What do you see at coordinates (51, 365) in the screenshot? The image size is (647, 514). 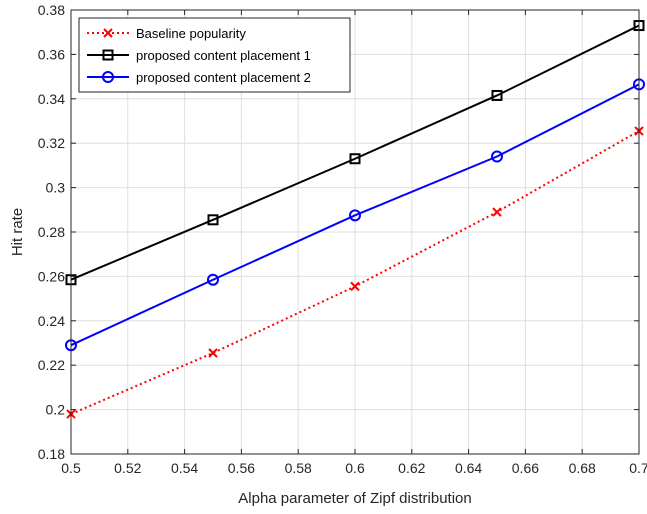 I see `y-tick-label: 0.22` at bounding box center [51, 365].